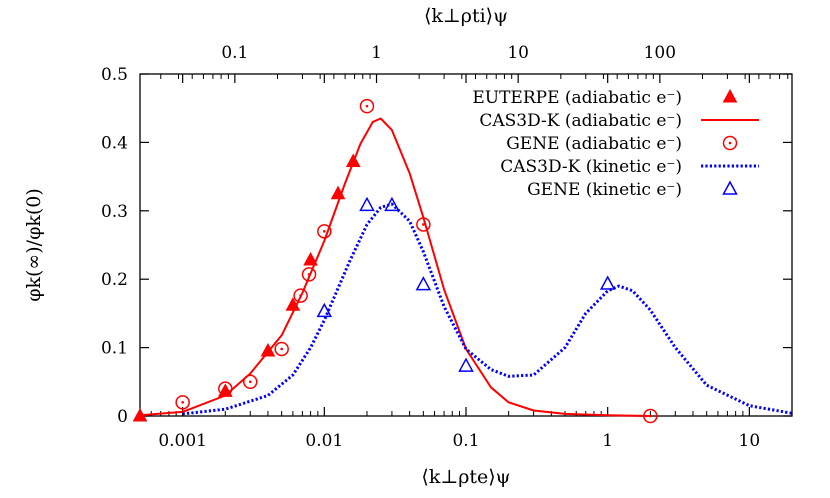  Describe the element at coordinates (234, 53) in the screenshot. I see `x2-tick-label: 0.1` at that location.